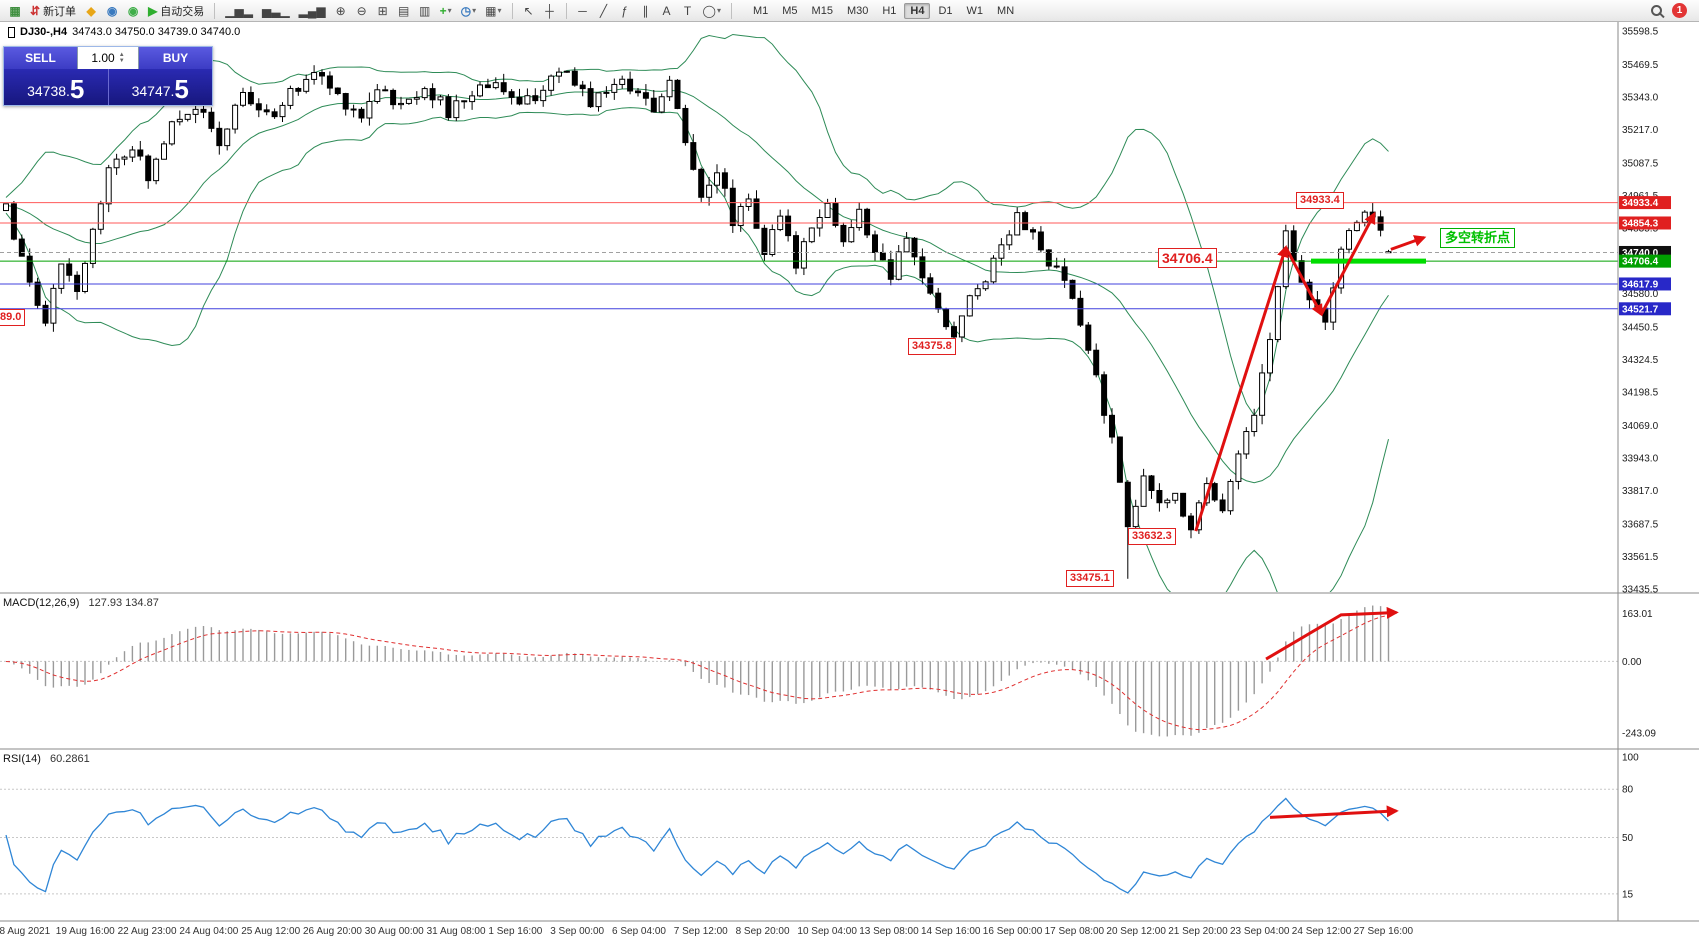 The width and height of the screenshot is (1699, 943). Describe the element at coordinates (147, 931) in the screenshot. I see `time-label: 22 Aug 23:00` at that location.